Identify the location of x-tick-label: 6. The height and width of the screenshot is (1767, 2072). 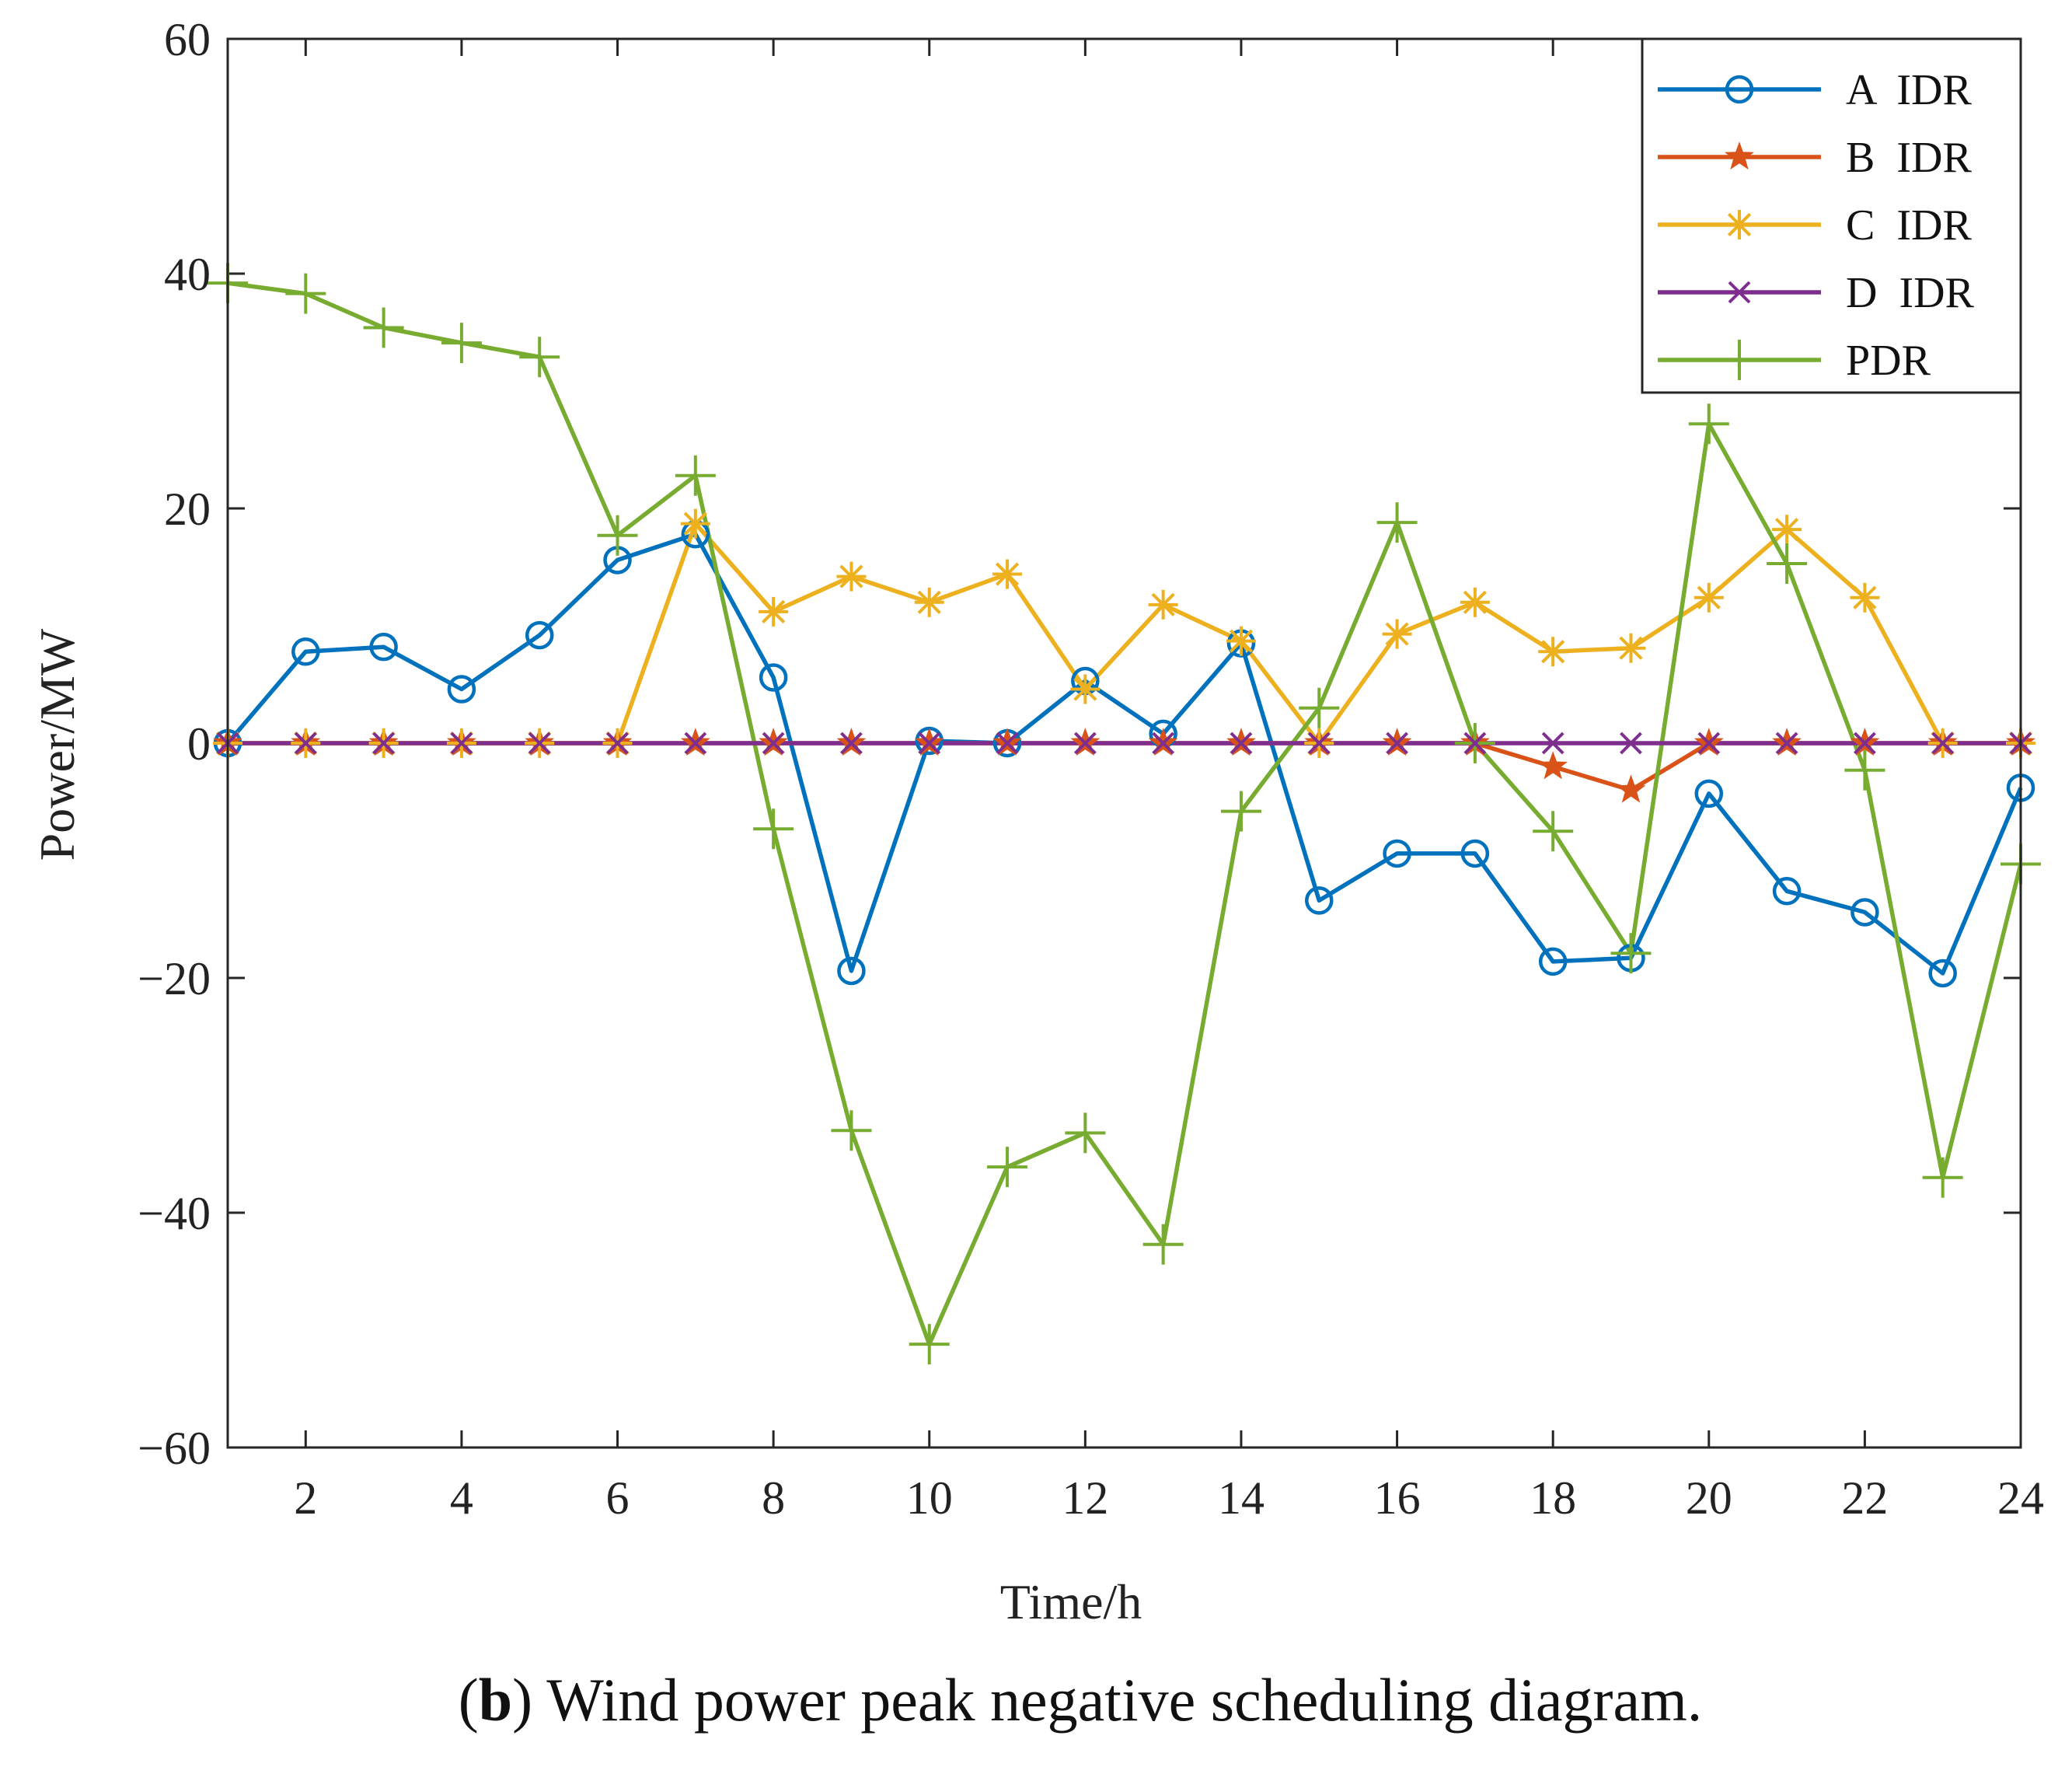
(618, 1498).